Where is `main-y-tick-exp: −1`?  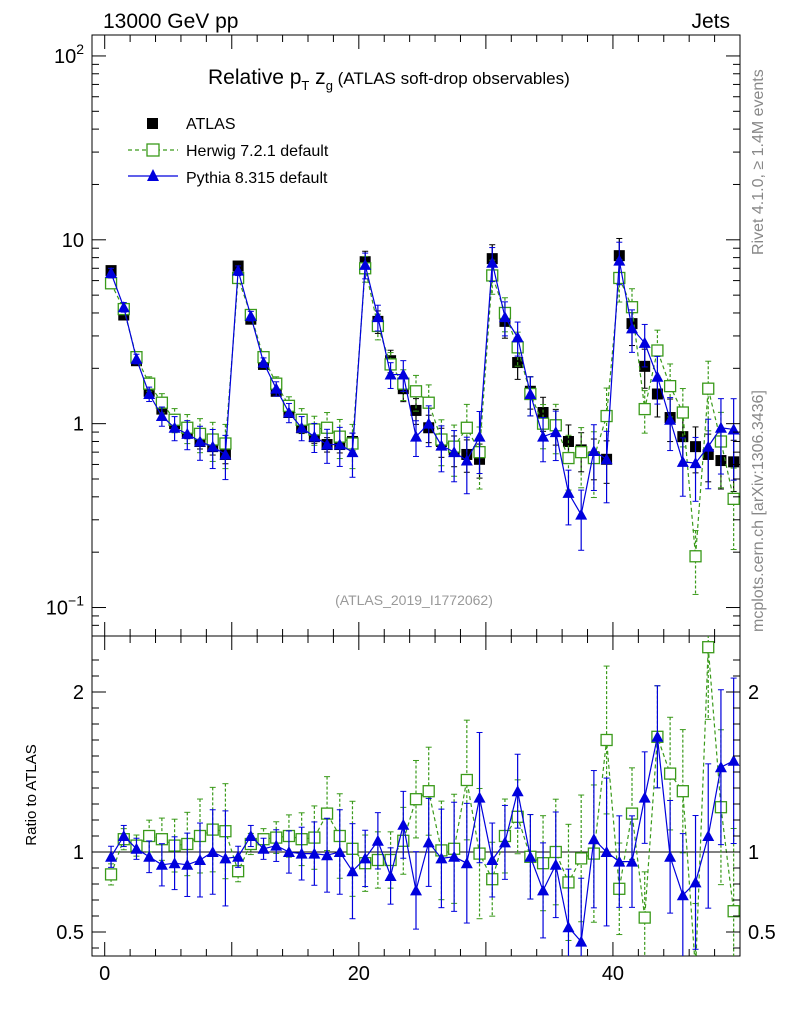
main-y-tick-exp: −1 is located at coordinates (76, 601).